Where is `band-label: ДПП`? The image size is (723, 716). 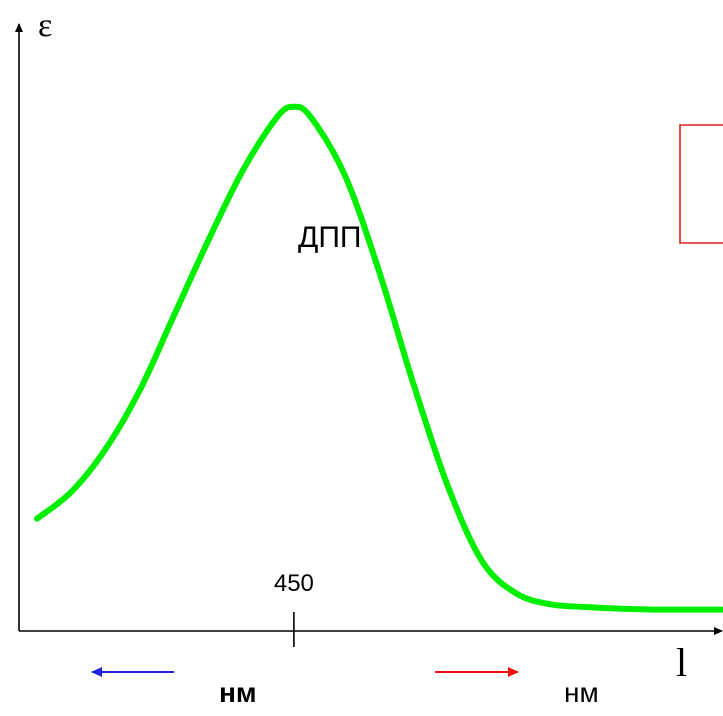
band-label: ДПП is located at coordinates (329, 237).